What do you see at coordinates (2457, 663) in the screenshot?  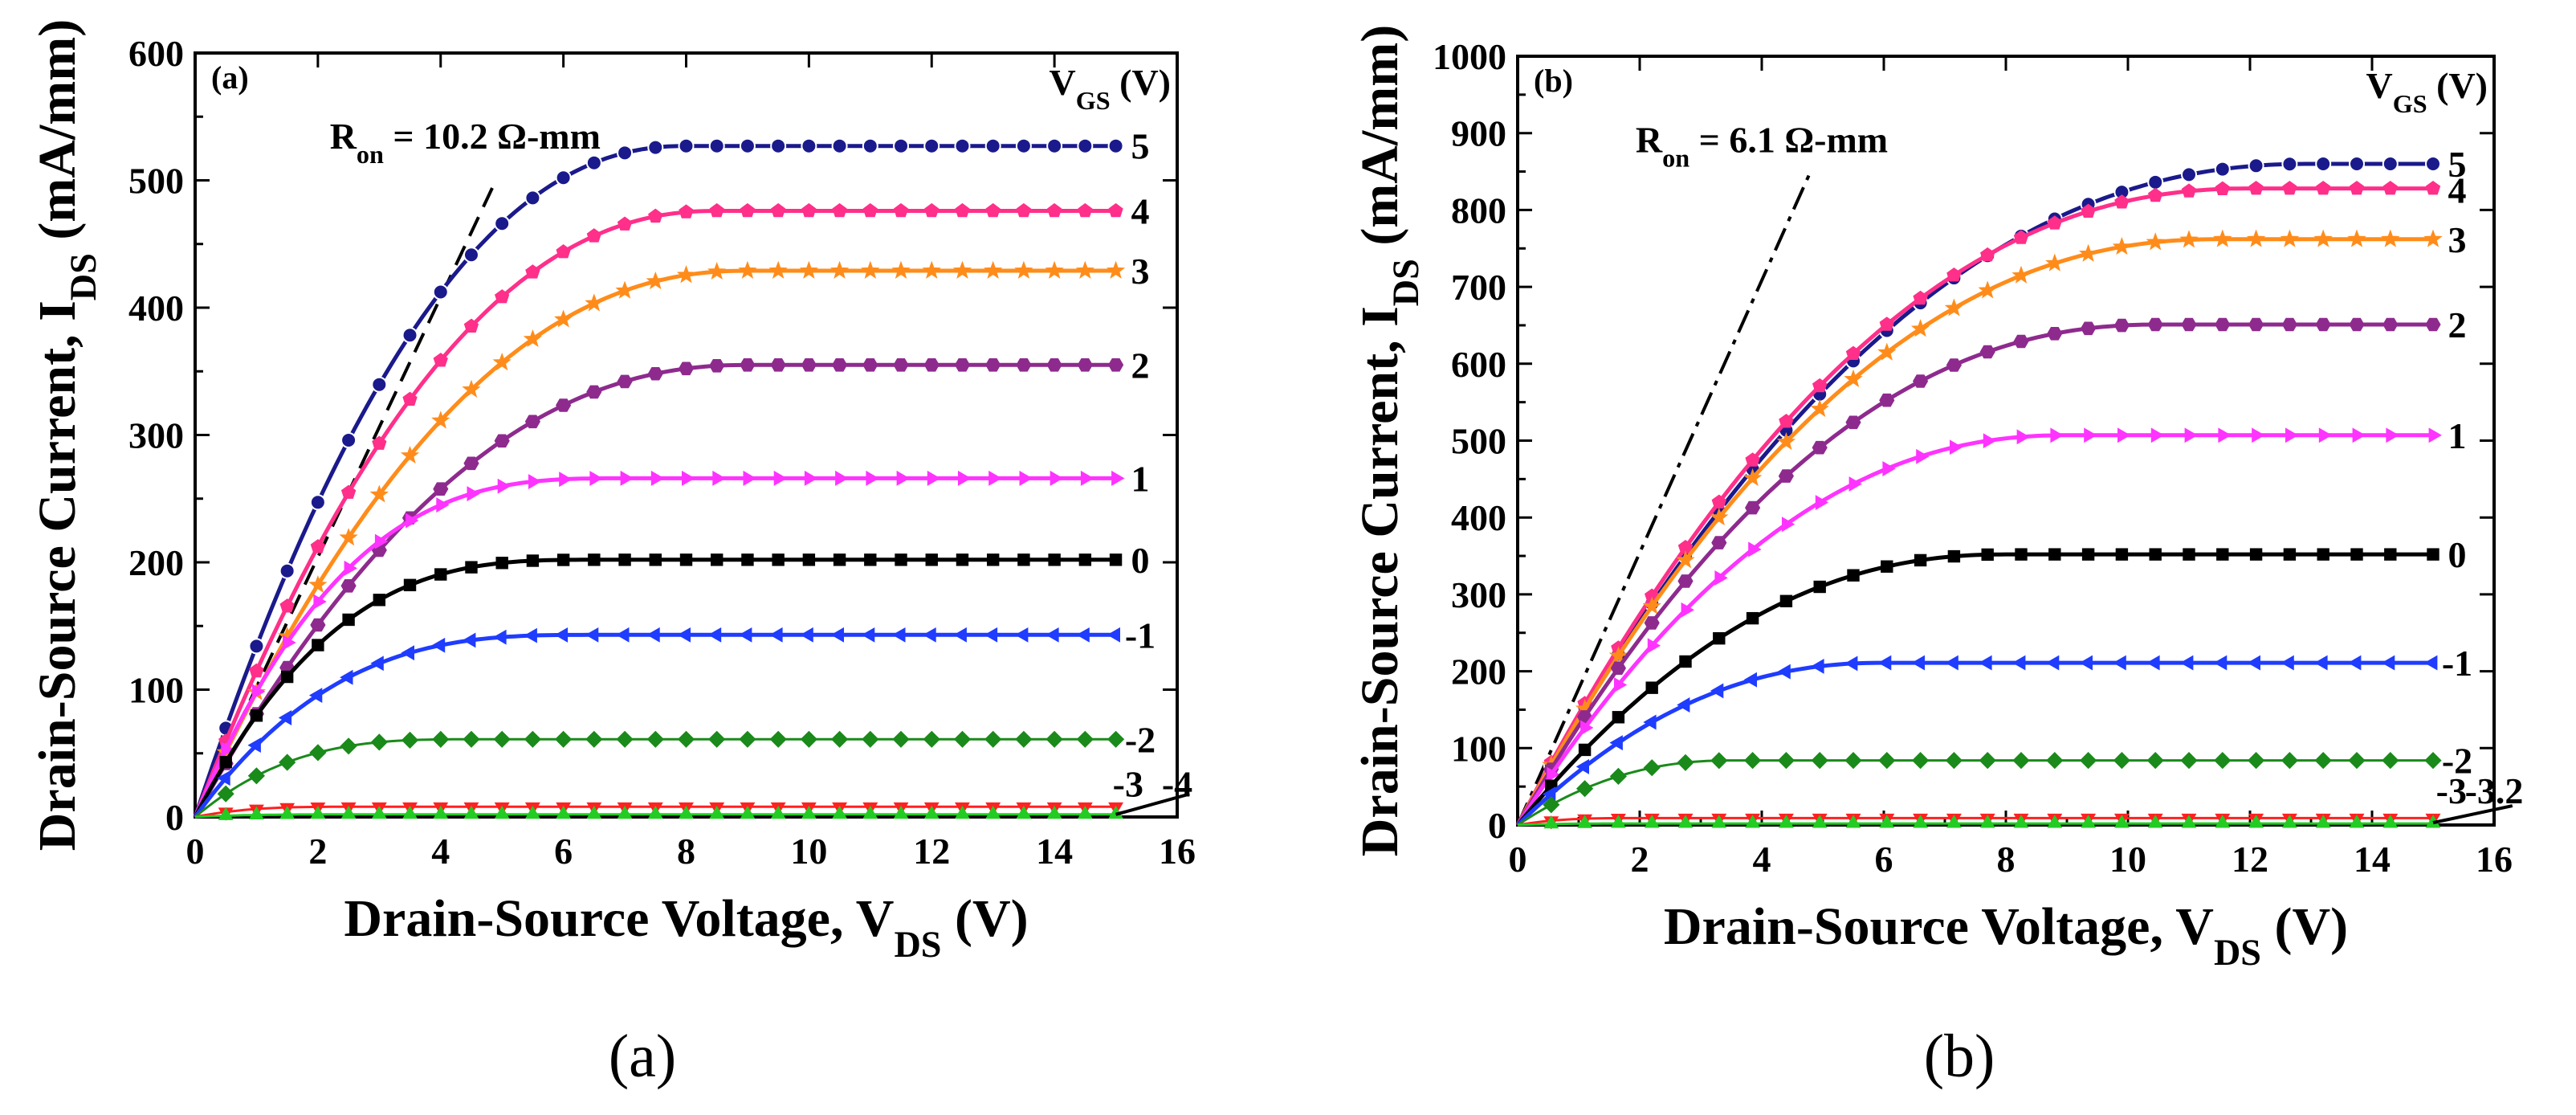 I see `vgs-value-label: -1` at bounding box center [2457, 663].